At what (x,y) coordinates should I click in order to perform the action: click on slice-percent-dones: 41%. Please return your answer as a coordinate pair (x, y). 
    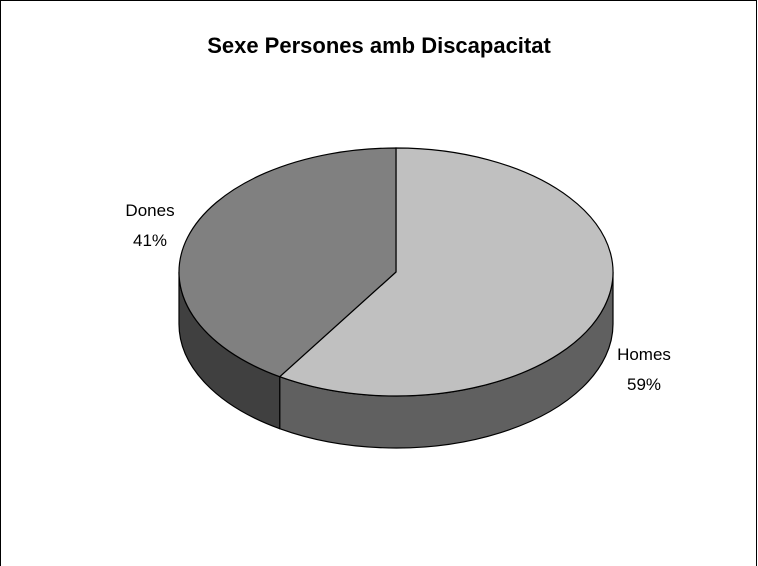
    Looking at the image, I should click on (150, 240).